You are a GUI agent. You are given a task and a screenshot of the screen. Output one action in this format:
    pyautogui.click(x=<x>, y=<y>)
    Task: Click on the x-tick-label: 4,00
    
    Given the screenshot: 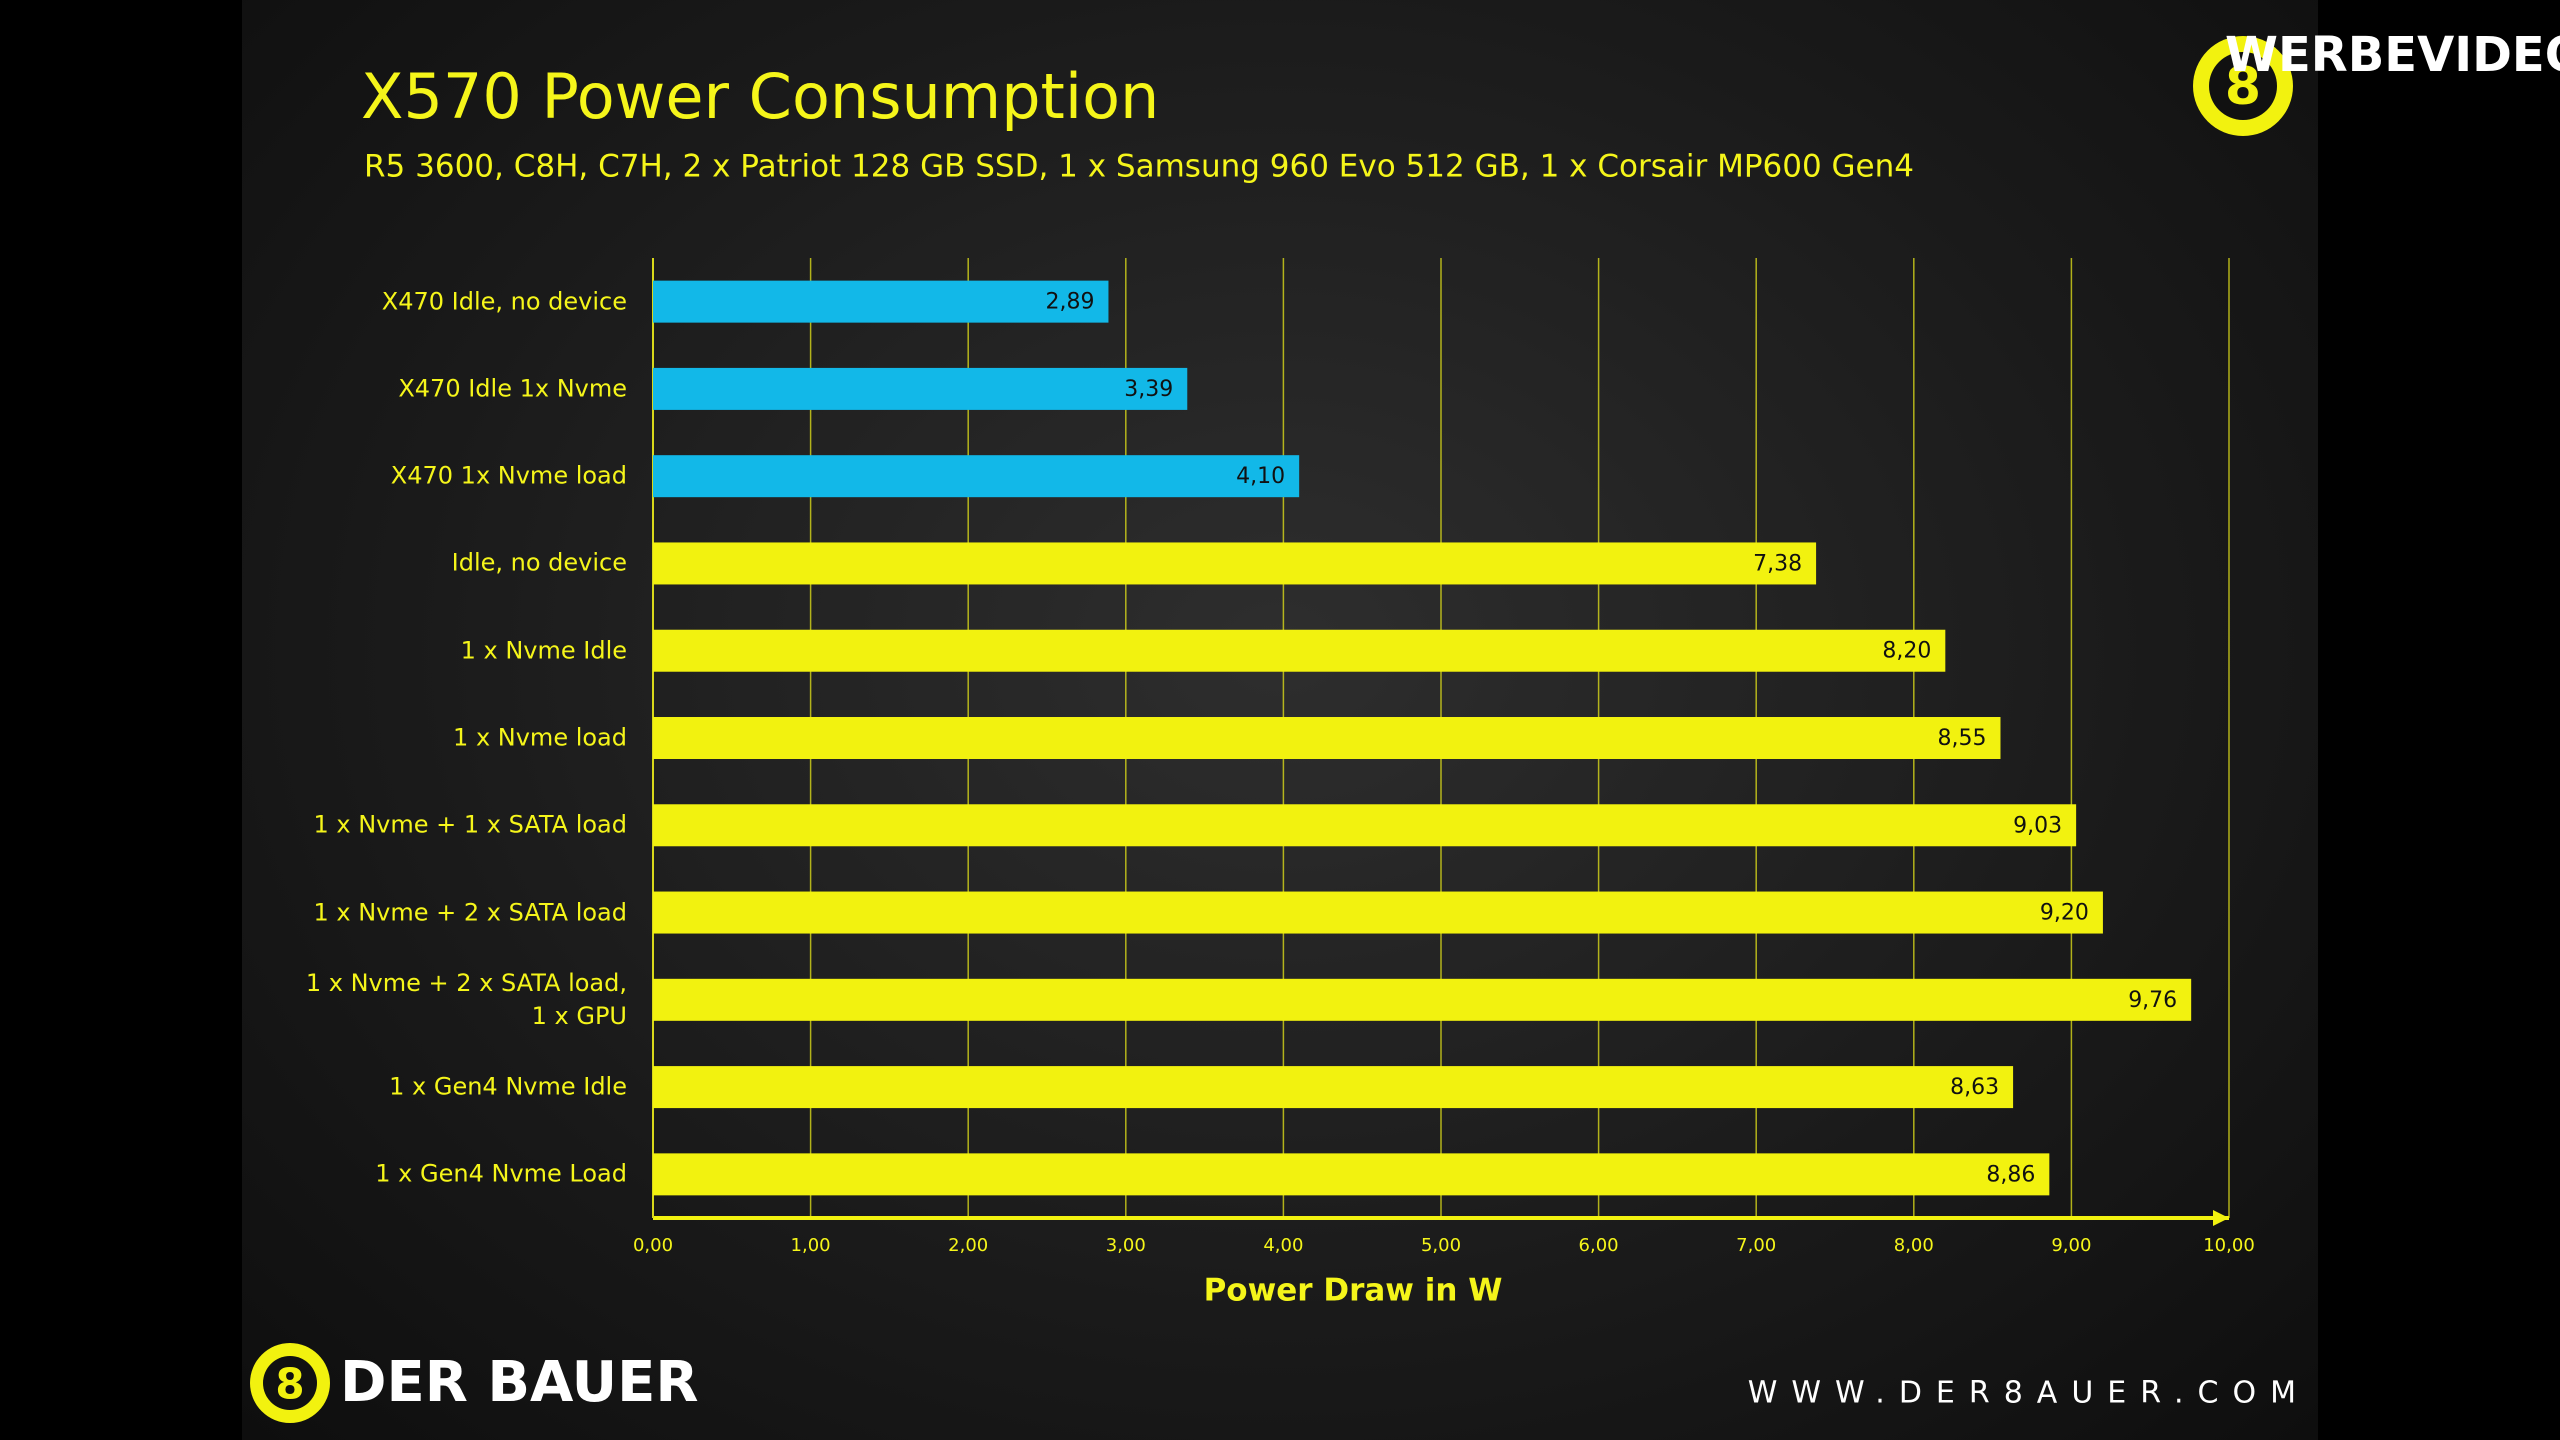 What is the action you would take?
    pyautogui.click(x=1283, y=1245)
    